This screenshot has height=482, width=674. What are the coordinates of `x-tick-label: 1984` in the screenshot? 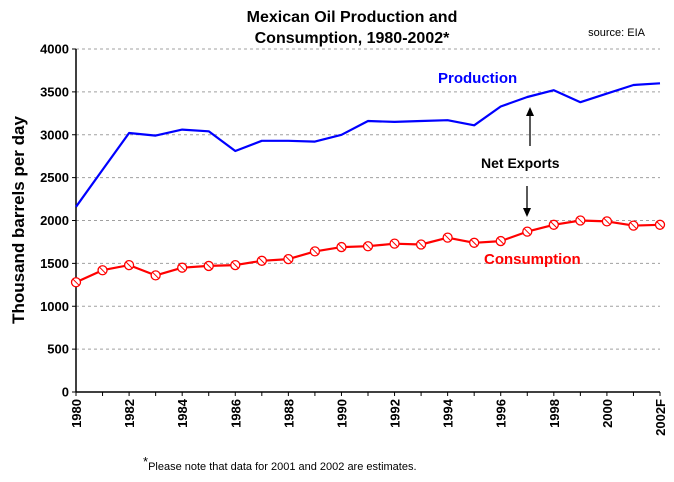 It's located at (182, 413).